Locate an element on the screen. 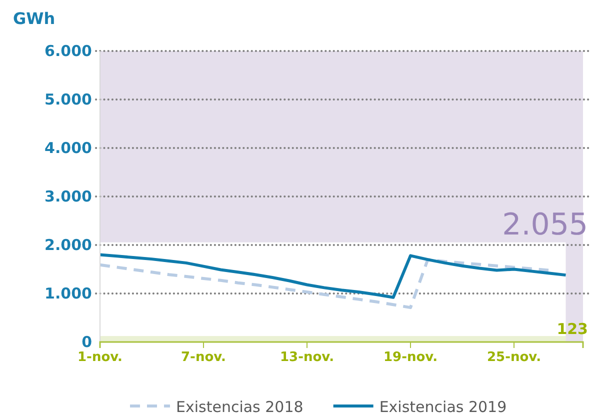 This screenshot has width=590, height=414. y-tick-label: 0 is located at coordinates (87, 341).